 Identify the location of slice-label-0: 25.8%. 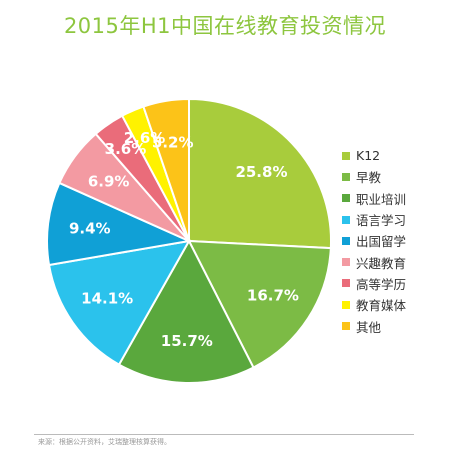
(261, 172).